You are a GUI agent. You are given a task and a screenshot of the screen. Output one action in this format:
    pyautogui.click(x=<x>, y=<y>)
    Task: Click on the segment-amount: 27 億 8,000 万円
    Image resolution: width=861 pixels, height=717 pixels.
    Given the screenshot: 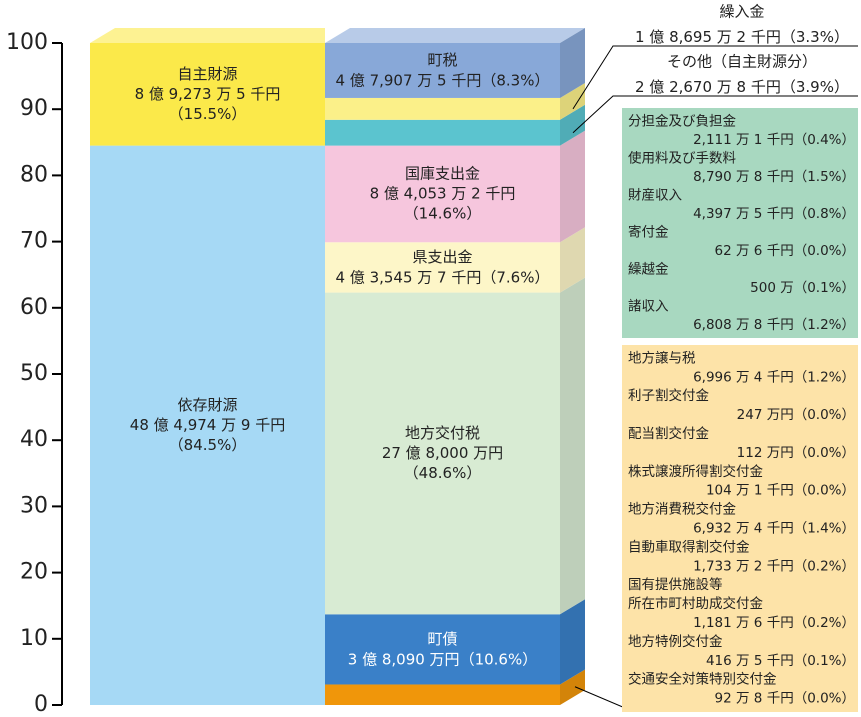 What is the action you would take?
    pyautogui.click(x=442, y=453)
    